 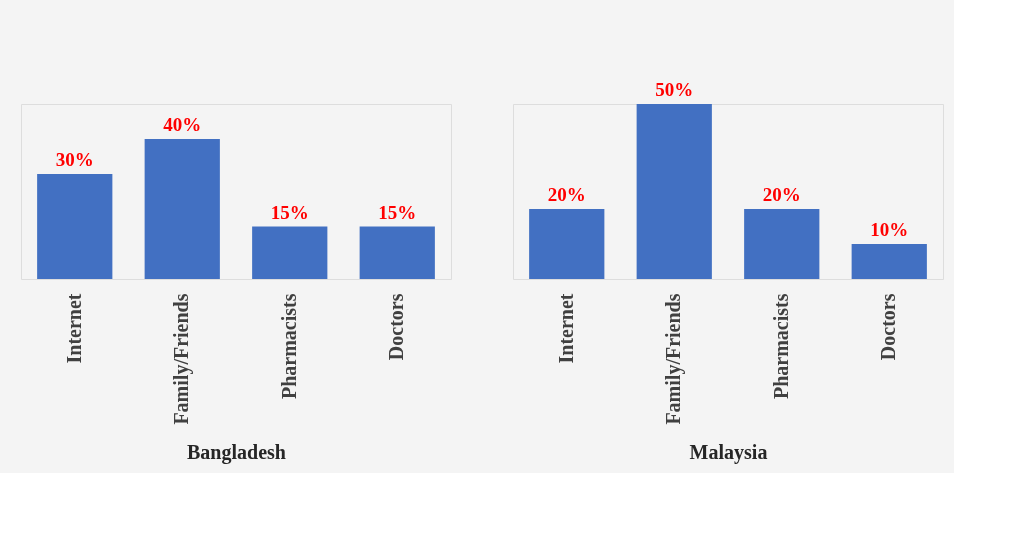 I want to click on x-axis-title: Bangladesh, so click(x=236, y=452).